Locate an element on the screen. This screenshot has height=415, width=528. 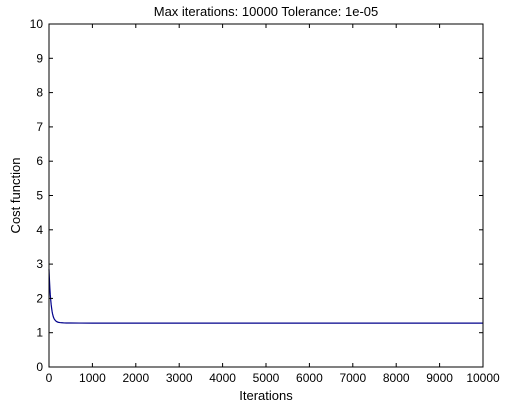
x-tick-label: 6000 is located at coordinates (309, 378).